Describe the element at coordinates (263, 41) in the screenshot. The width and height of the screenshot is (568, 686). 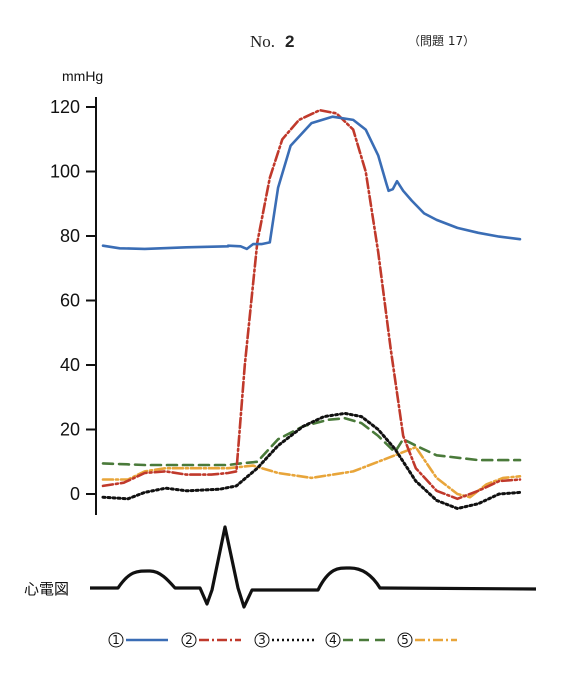
I see `figure-number-label: No.` at that location.